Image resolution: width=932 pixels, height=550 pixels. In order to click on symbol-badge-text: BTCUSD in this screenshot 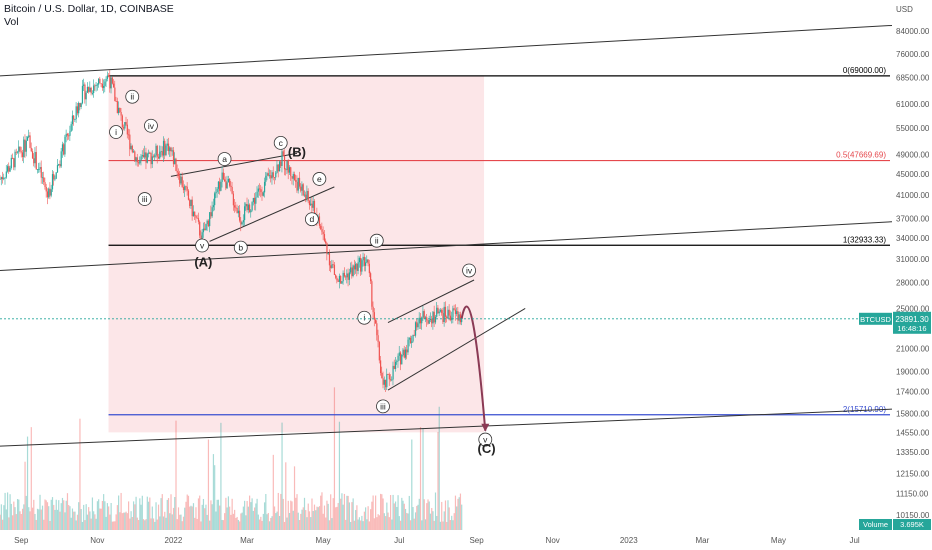, I will do `click(875, 319)`.